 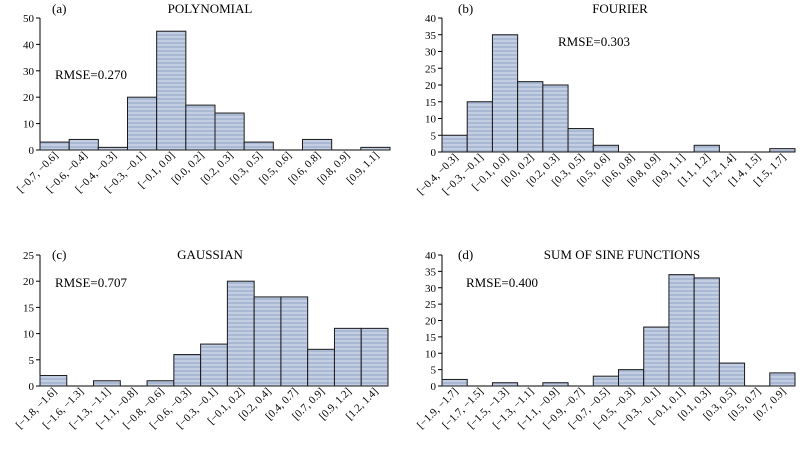 What do you see at coordinates (210, 254) in the screenshot?
I see `chart-title-c: GAUSSIAN` at bounding box center [210, 254].